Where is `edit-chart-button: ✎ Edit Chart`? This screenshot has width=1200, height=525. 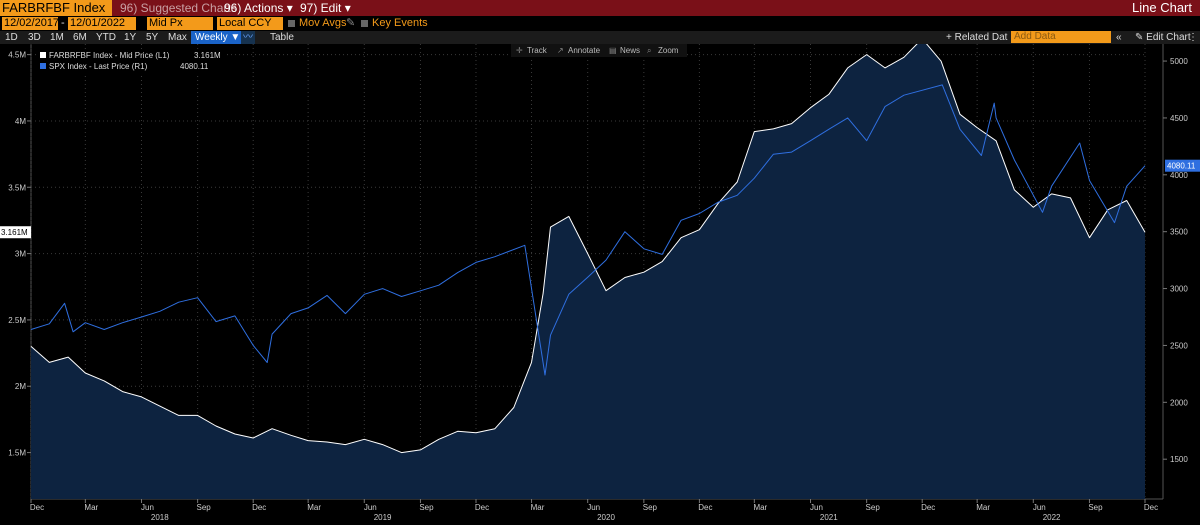
edit-chart-button: ✎ Edit Chart is located at coordinates (1163, 37).